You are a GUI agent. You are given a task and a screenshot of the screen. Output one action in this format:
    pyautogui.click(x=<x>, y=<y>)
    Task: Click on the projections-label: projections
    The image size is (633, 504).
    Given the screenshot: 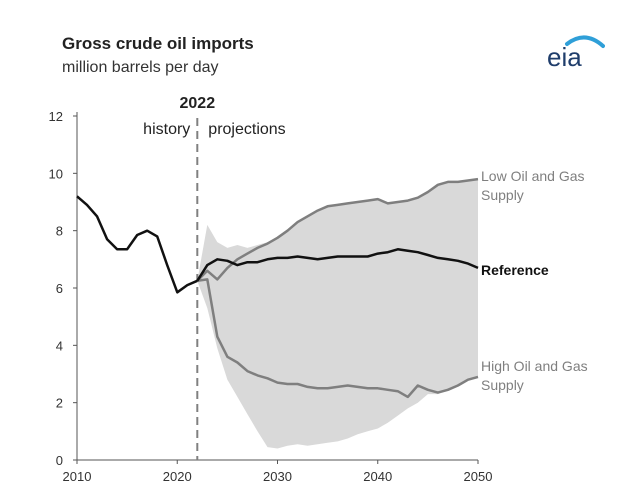 What is the action you would take?
    pyautogui.click(x=246, y=129)
    